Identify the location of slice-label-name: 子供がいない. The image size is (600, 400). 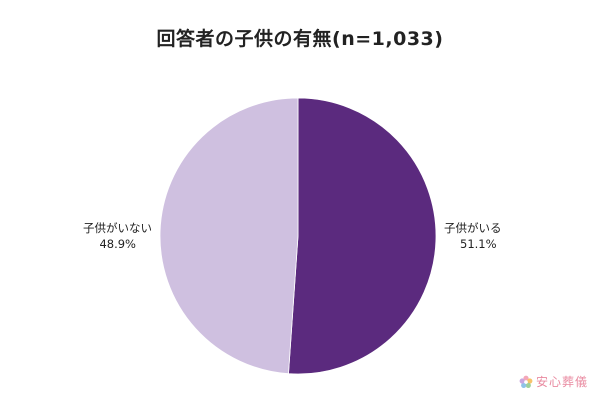
(117, 228).